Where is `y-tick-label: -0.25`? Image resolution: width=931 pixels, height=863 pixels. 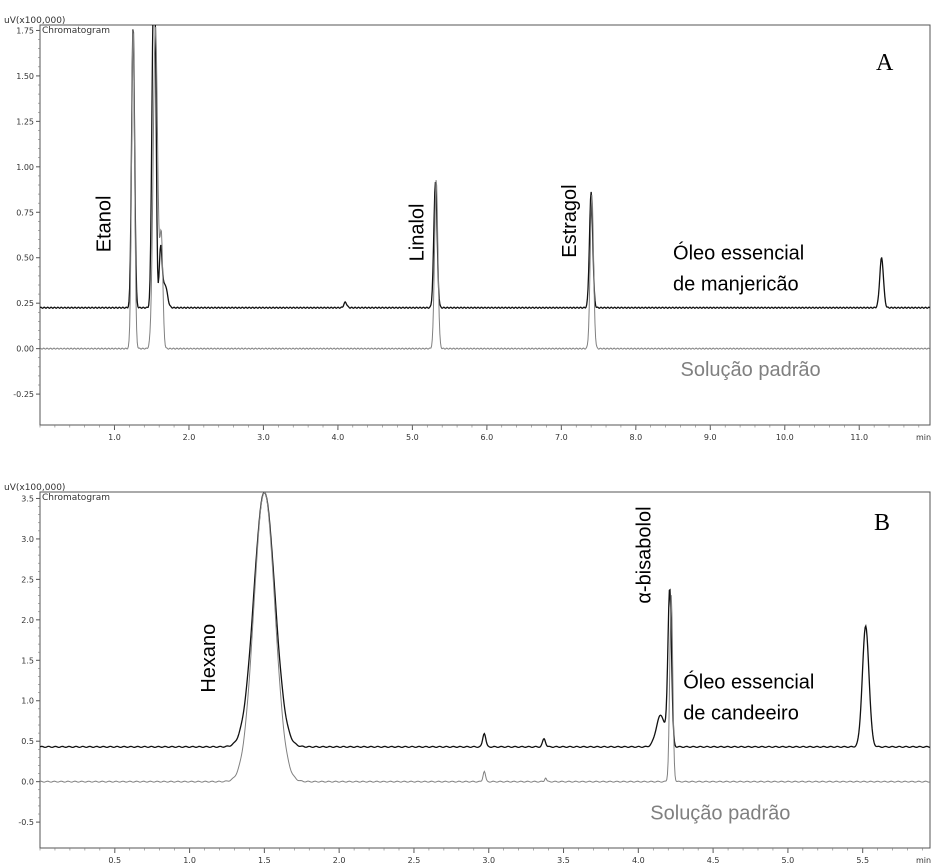 y-tick-label: -0.25 is located at coordinates (23, 394).